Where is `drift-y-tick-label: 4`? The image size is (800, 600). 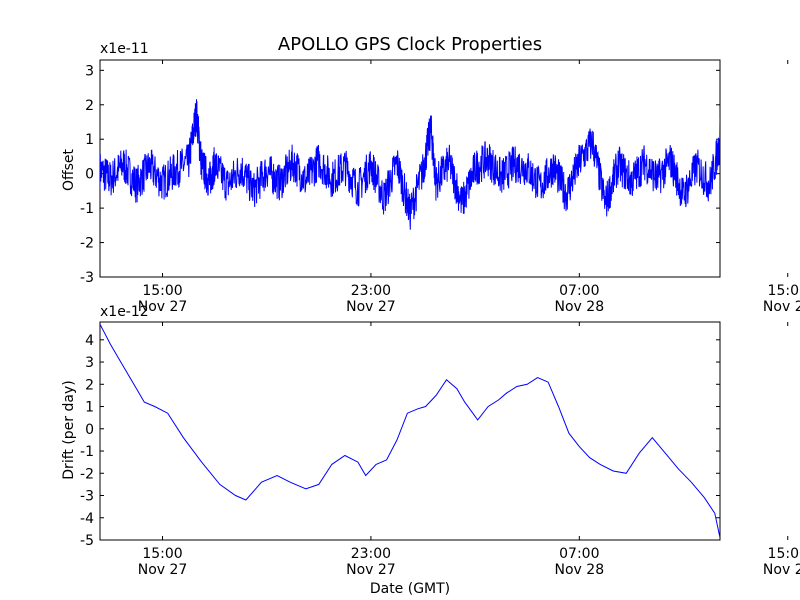 drift-y-tick-label: 4 is located at coordinates (89, 341).